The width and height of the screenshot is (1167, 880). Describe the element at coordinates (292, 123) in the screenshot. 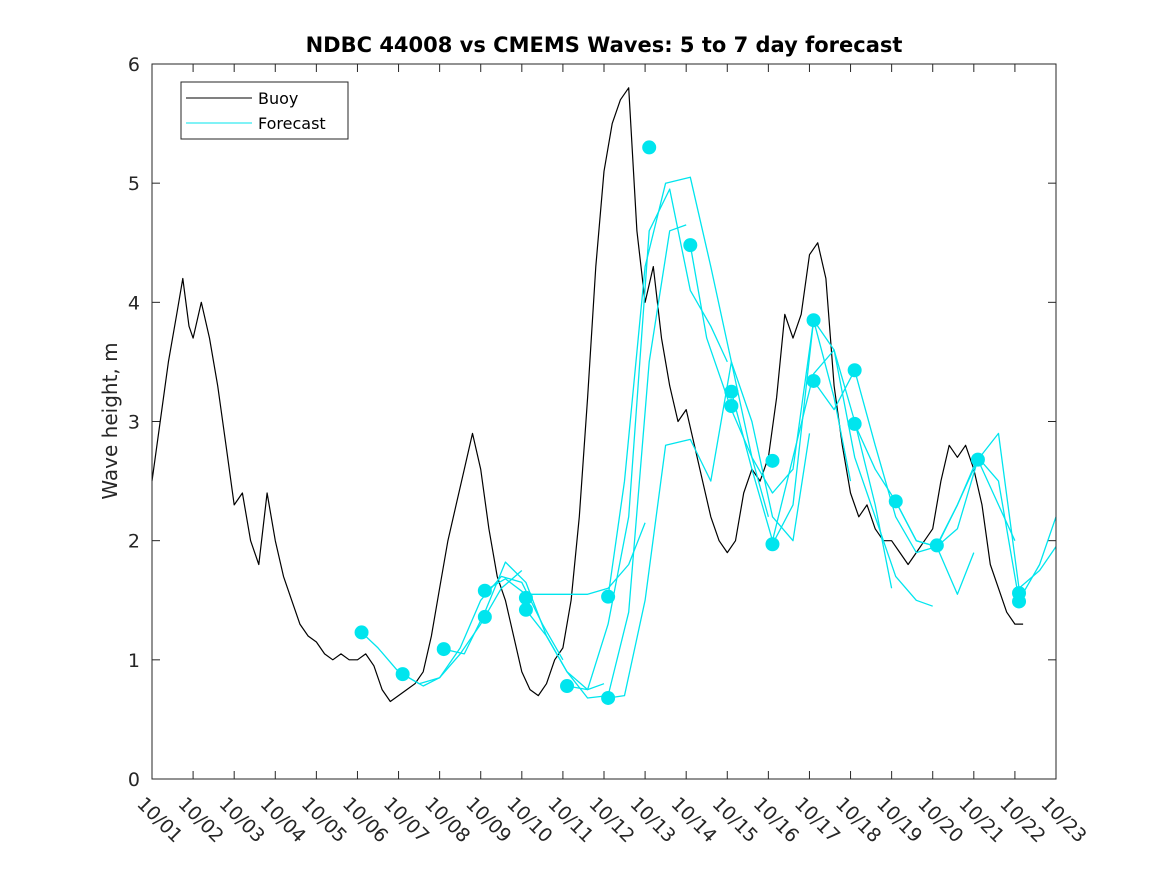

I see `legend-forecast-label: Forecast` at that location.